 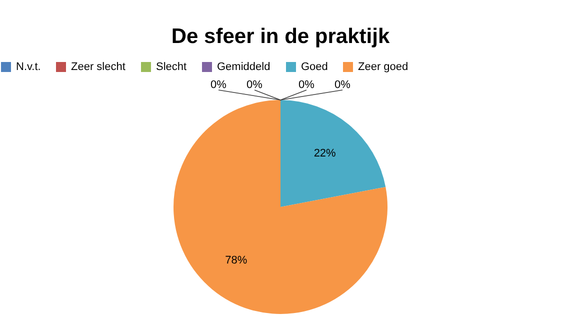 What do you see at coordinates (98, 67) in the screenshot?
I see `legend-label: Zeer slecht` at bounding box center [98, 67].